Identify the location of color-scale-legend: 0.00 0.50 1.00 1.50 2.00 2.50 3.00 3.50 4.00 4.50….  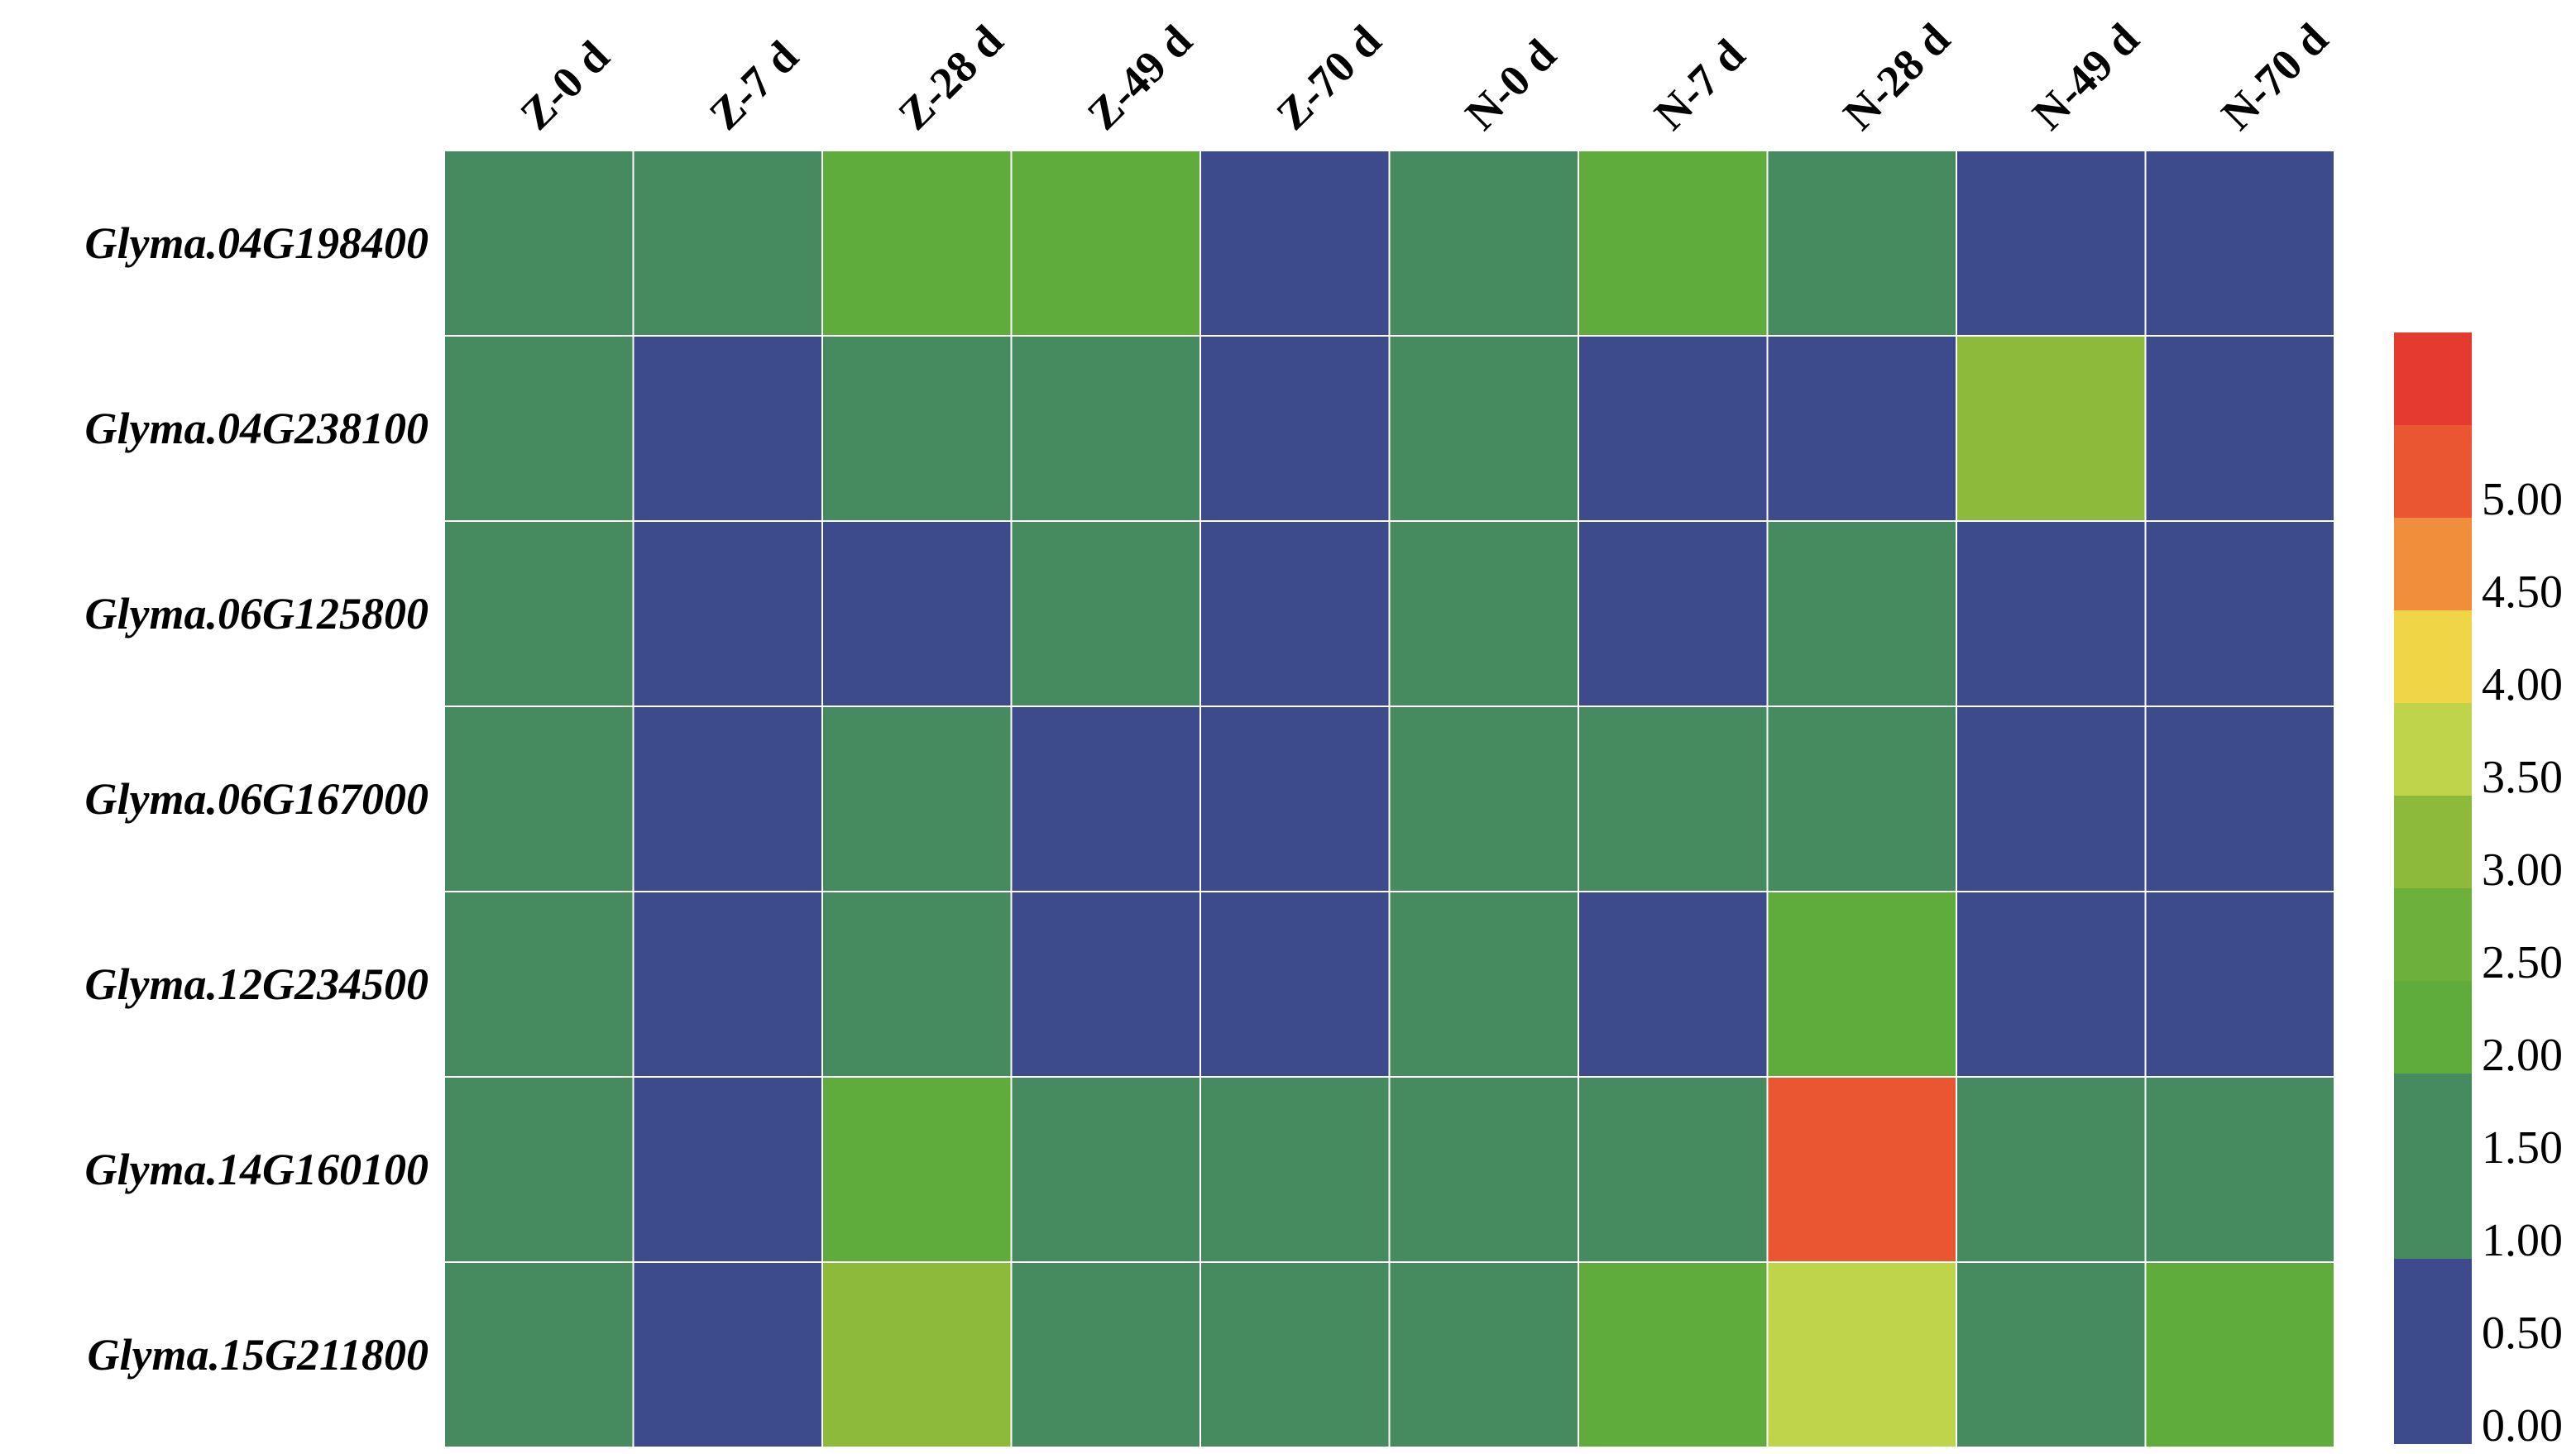
(2478, 892).